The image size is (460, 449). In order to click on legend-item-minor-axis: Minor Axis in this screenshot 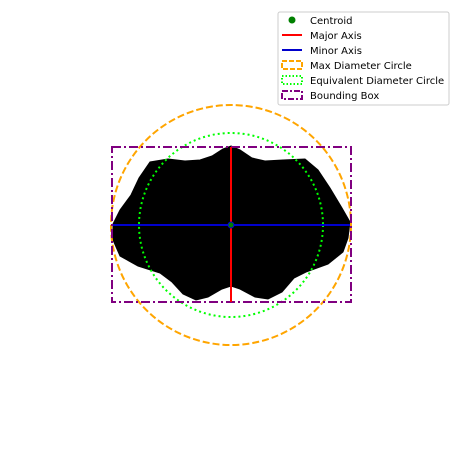, I will do `click(322, 51)`.